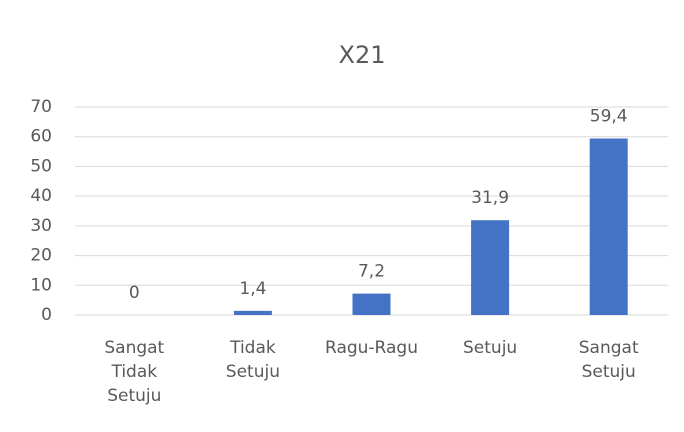  Describe the element at coordinates (490, 198) in the screenshot. I see `data-label: 31,9` at that location.